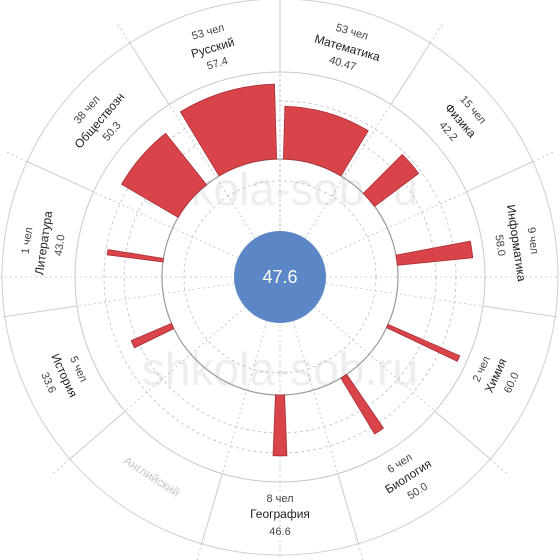 This screenshot has width=560, height=560. What do you see at coordinates (151, 476) in the screenshot?
I see `label-name-7: Английский` at bounding box center [151, 476].